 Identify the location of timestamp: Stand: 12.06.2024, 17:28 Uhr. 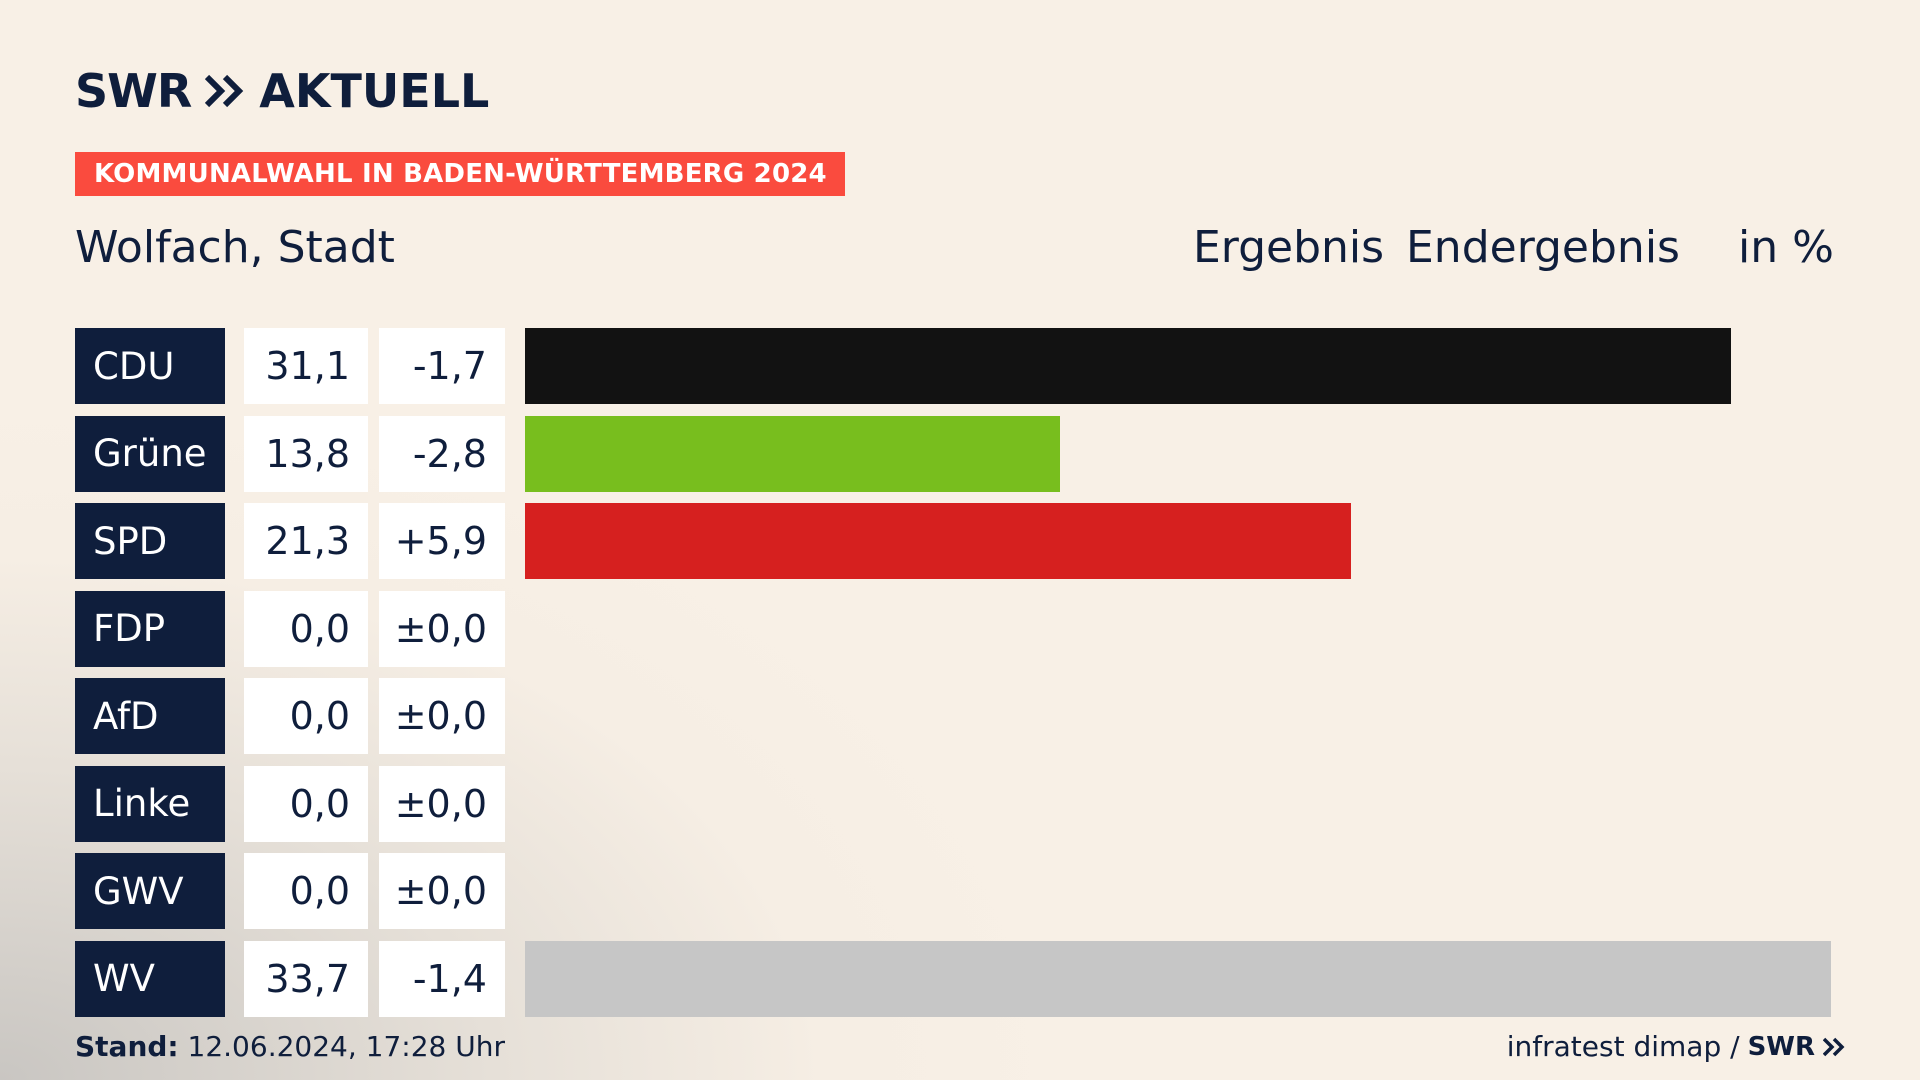
(290, 1046).